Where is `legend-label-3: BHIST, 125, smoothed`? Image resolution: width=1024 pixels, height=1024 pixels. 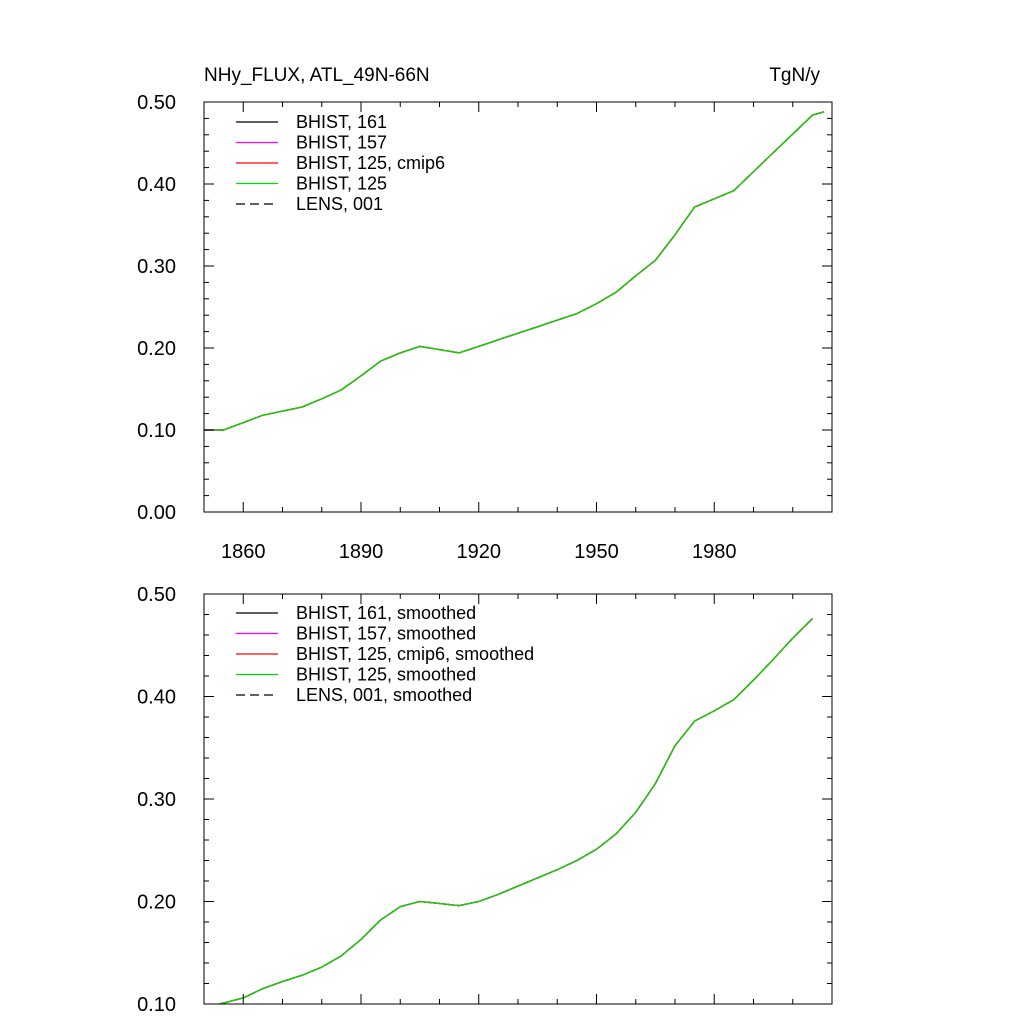 legend-label-3: BHIST, 125, smoothed is located at coordinates (386, 675).